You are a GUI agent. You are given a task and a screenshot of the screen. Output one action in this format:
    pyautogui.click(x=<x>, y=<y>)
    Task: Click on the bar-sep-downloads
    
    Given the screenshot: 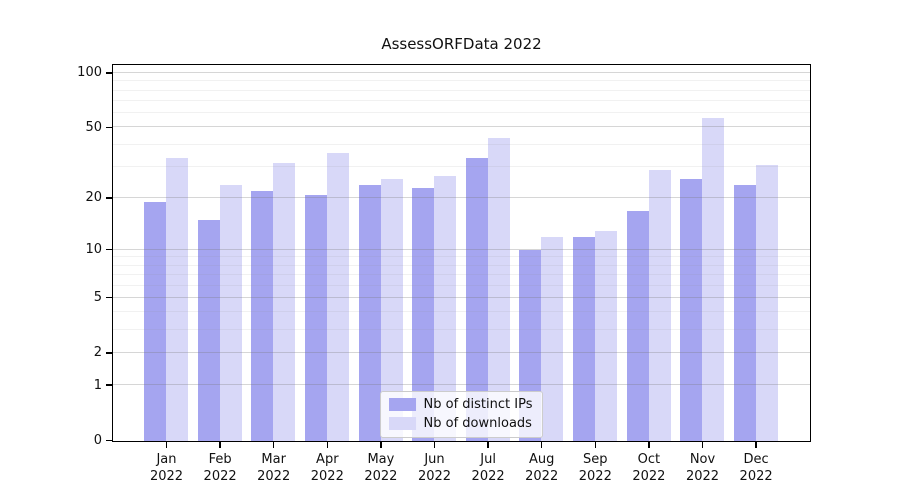 What is the action you would take?
    pyautogui.click(x=606, y=335)
    